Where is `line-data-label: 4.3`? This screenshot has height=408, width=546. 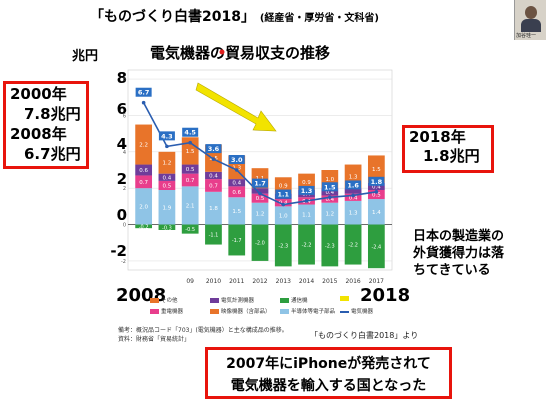 line-data-label: 4.3 is located at coordinates (167, 136).